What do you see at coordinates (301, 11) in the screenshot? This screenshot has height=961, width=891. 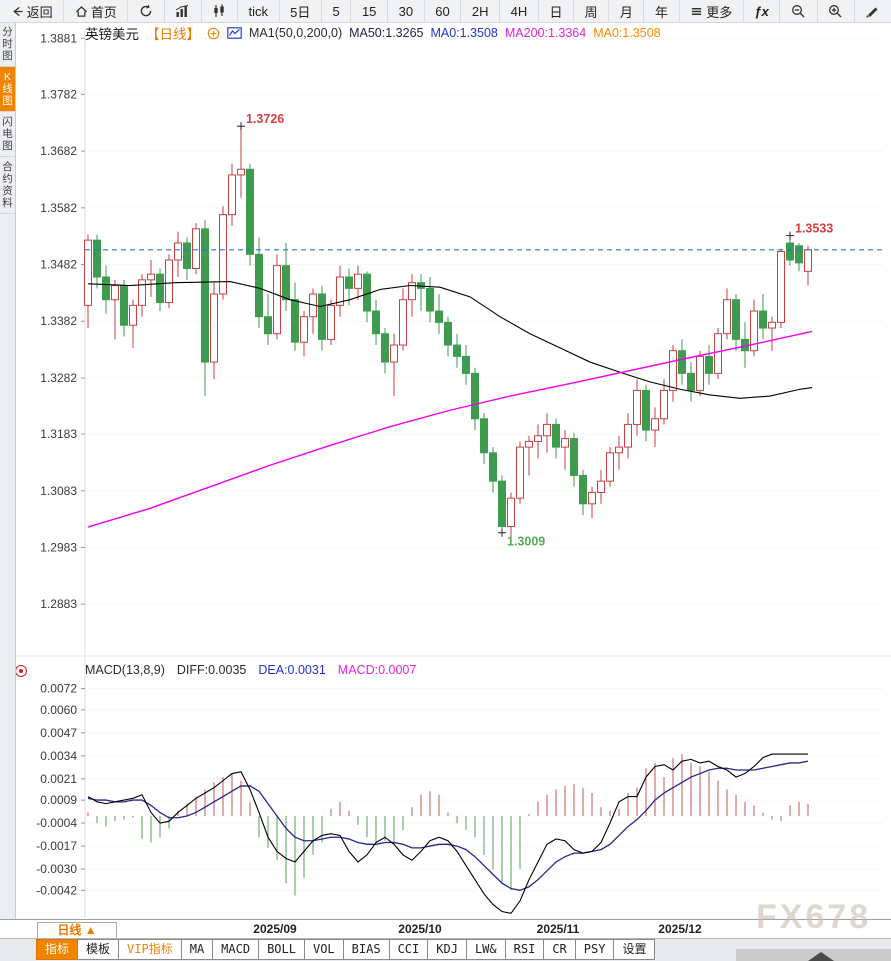 I see `period-5day-button: 5日` at bounding box center [301, 11].